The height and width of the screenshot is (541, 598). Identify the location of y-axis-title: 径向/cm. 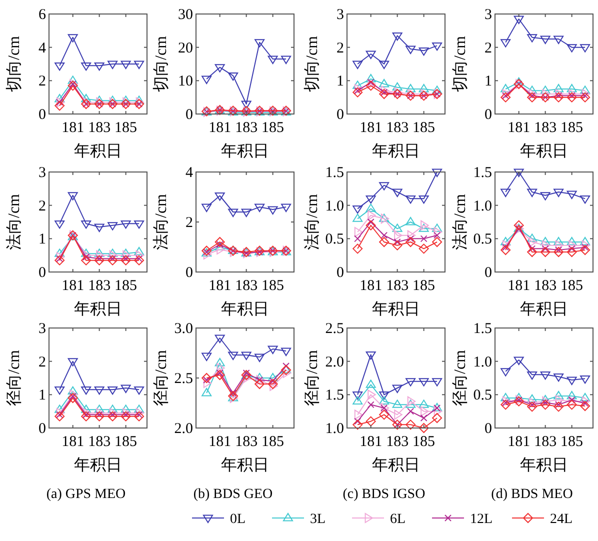
(161, 377).